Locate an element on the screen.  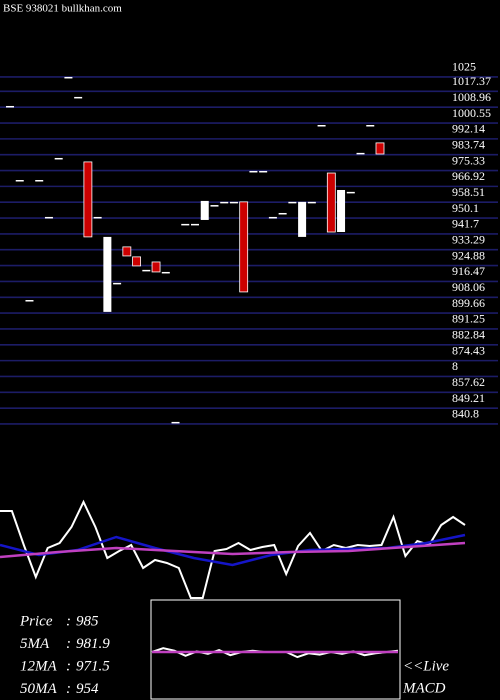
live-label: <<Live is located at coordinates (426, 666).